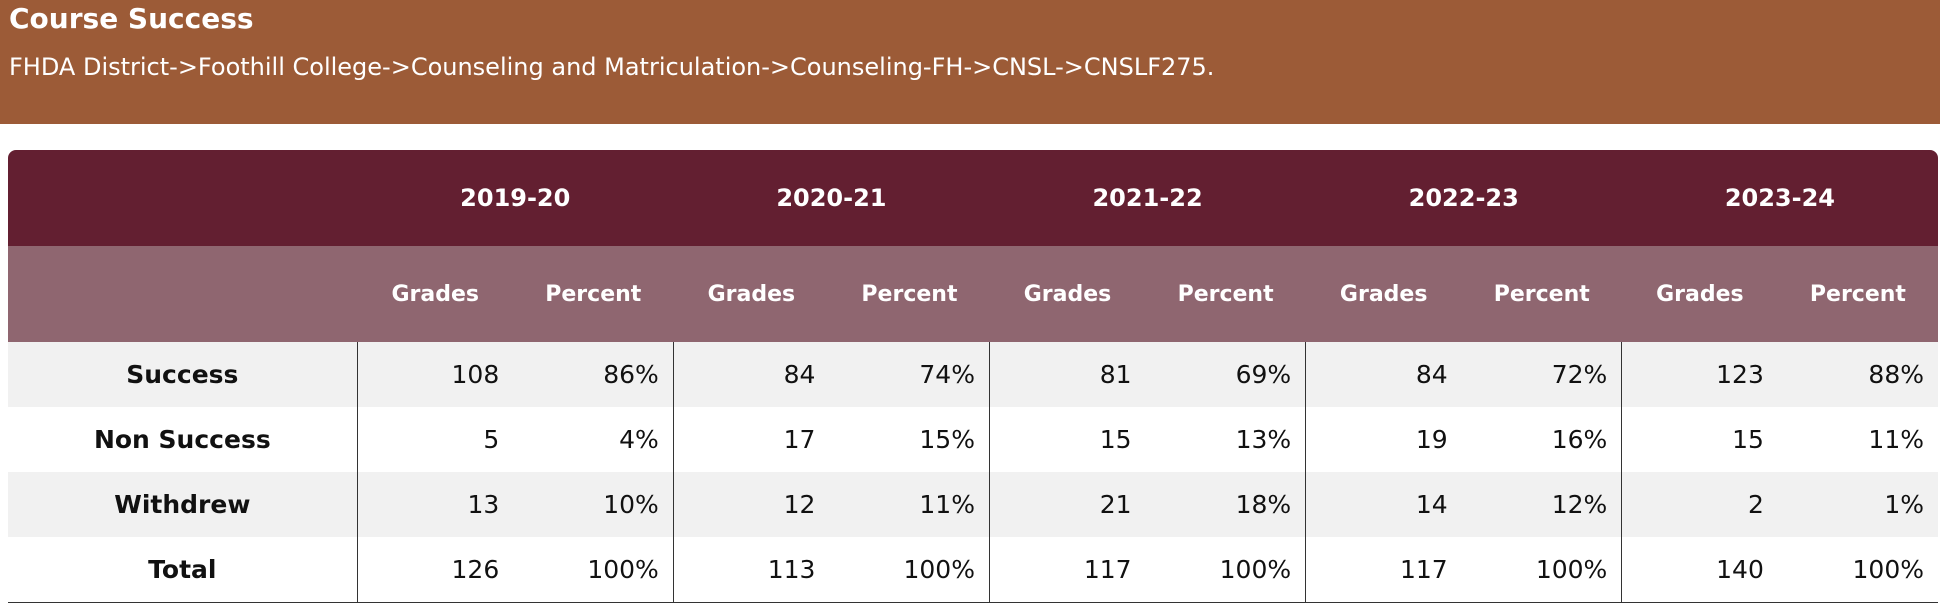 Image resolution: width=1940 pixels, height=610 pixels. What do you see at coordinates (909, 439) in the screenshot?
I see `percent-cell: 15%` at bounding box center [909, 439].